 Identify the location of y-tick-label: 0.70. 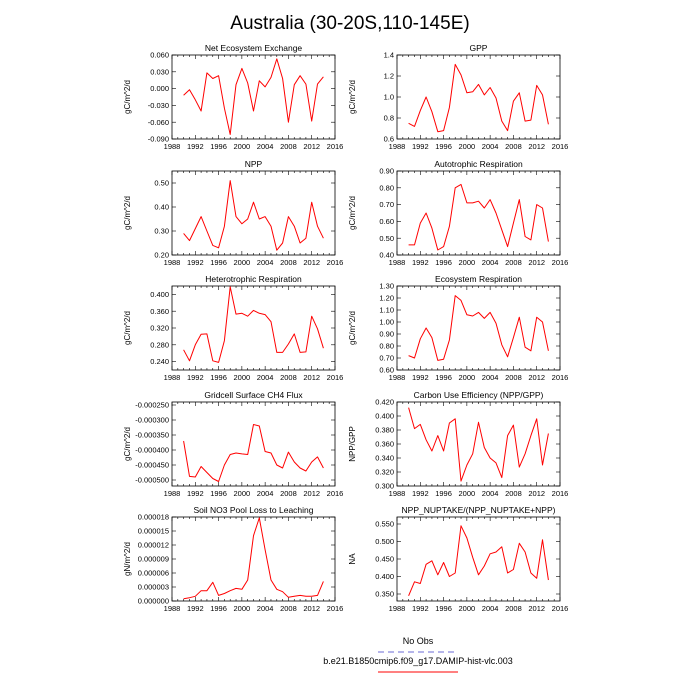
(386, 358).